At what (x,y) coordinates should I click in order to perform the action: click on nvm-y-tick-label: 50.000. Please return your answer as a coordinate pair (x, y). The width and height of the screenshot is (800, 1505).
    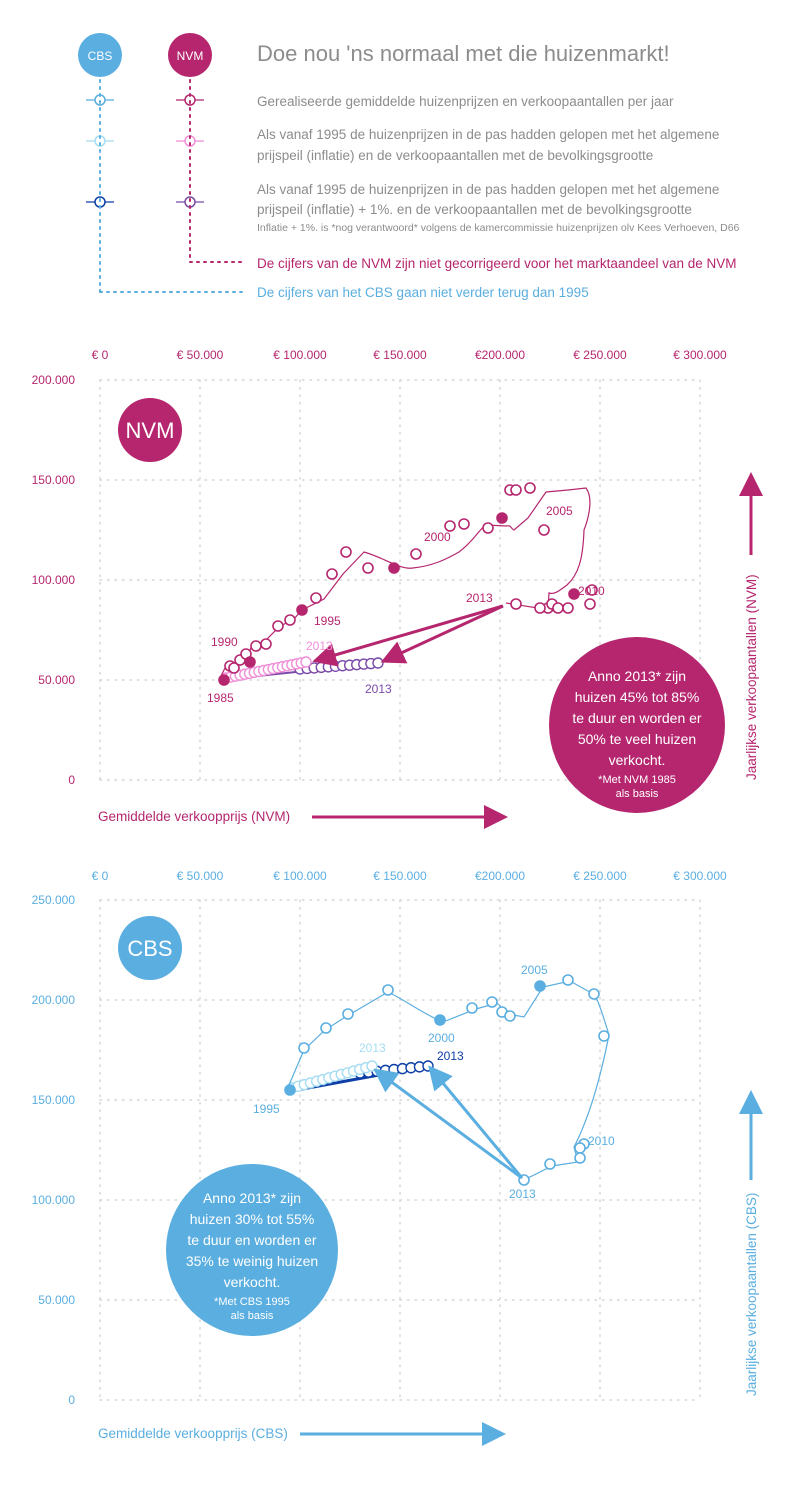
    Looking at the image, I should click on (56, 680).